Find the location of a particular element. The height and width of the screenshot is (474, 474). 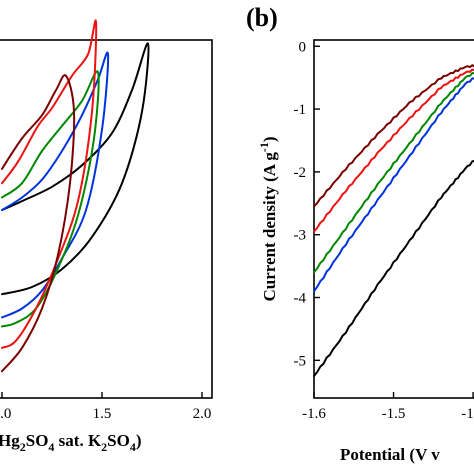

panel-b-y-tick-label: -3 is located at coordinates (300, 236).